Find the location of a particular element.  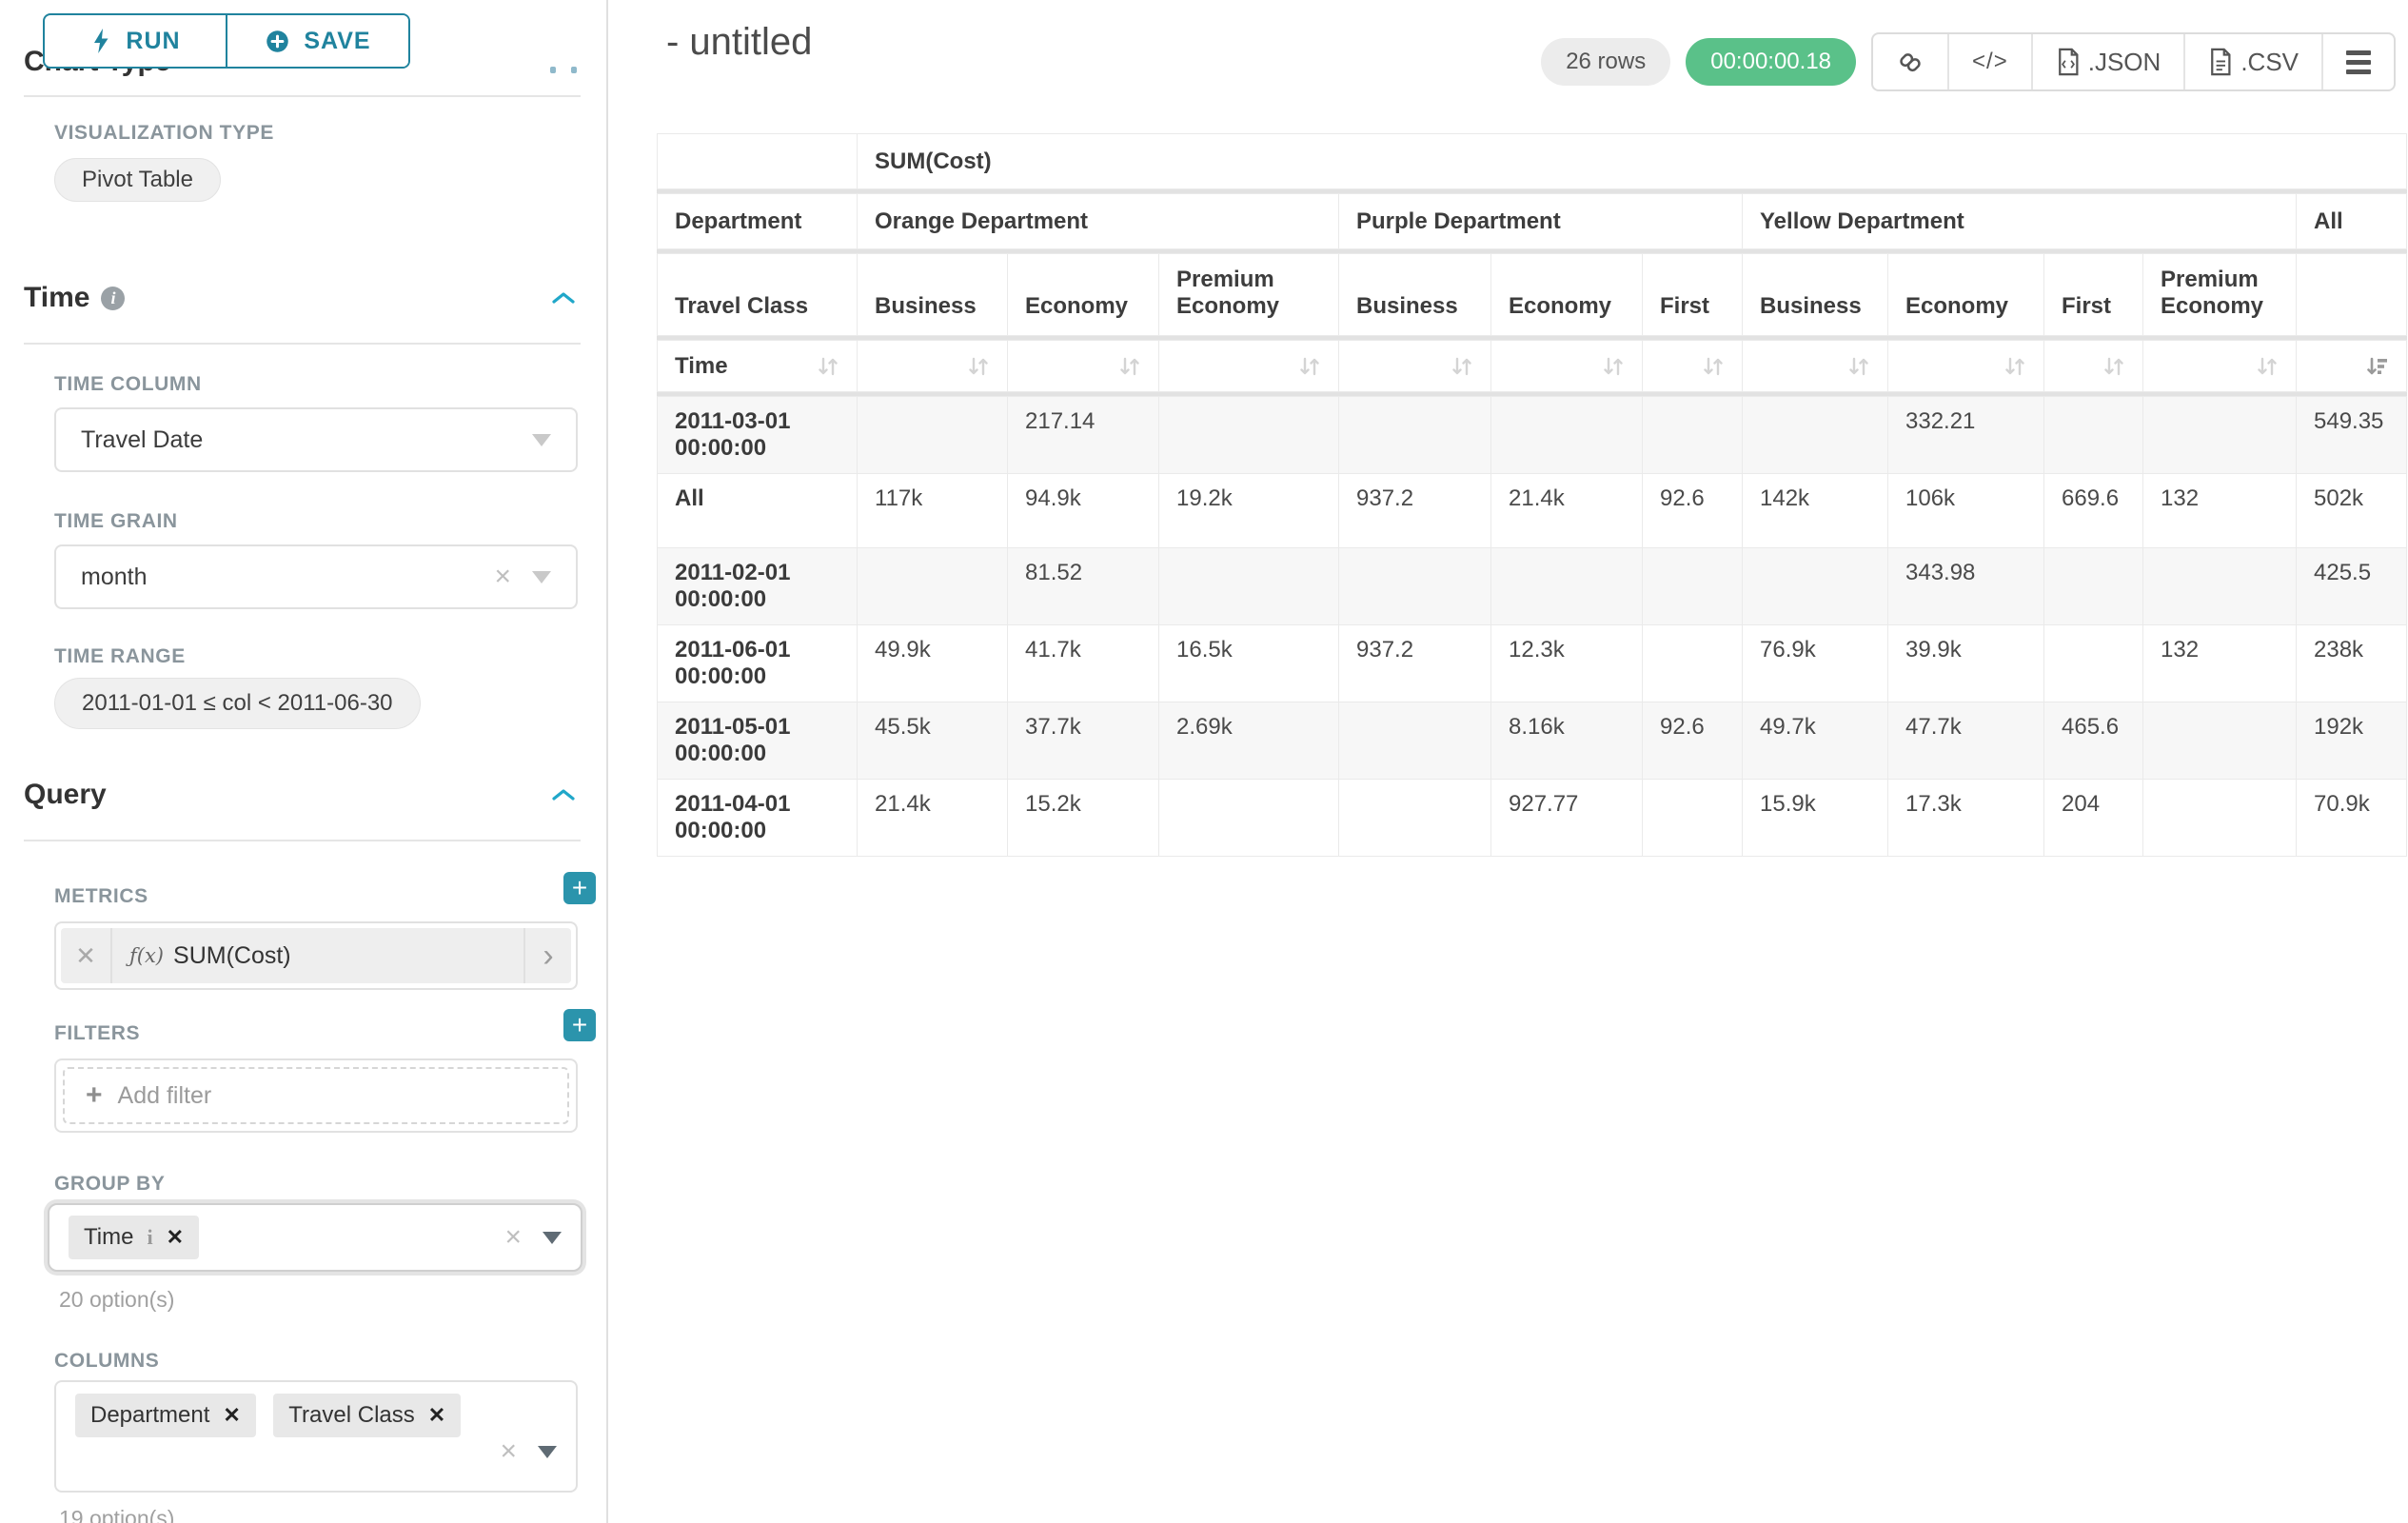

time-axis-label: Time is located at coordinates (701, 366).